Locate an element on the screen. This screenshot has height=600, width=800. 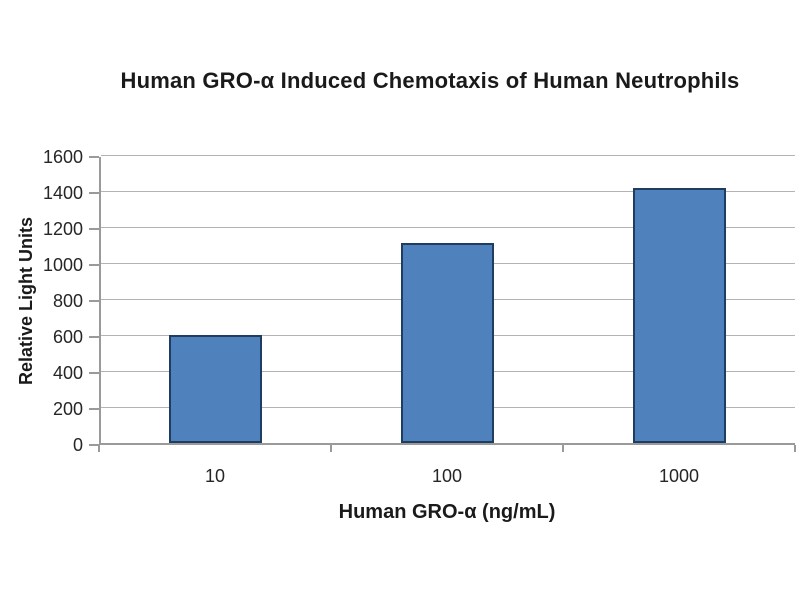
y-tick-label-0: 0 is located at coordinates (77, 445).